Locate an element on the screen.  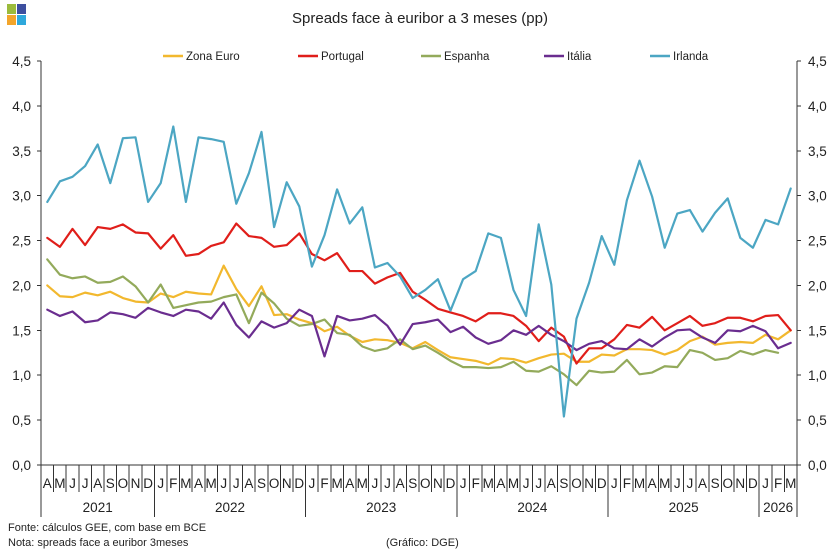
series-line-italia is located at coordinates (419, 329).